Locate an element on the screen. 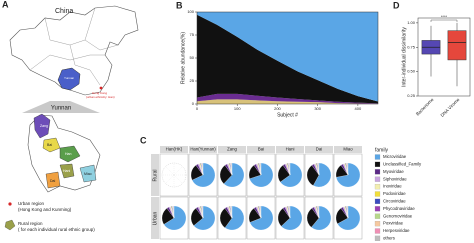 Image resolution: width=474 pixels, height=243 pixels. china-outline is located at coordinates (74, 50).